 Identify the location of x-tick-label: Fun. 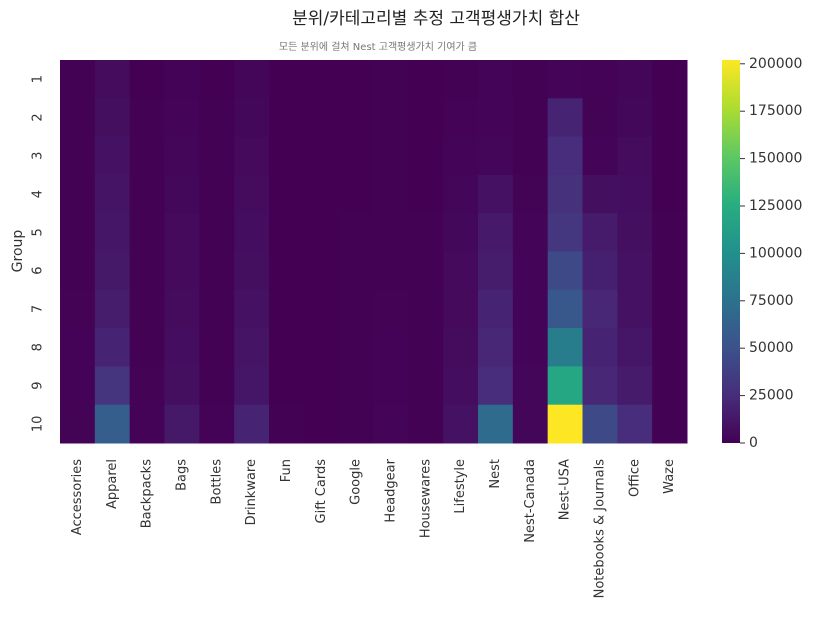
(286, 470).